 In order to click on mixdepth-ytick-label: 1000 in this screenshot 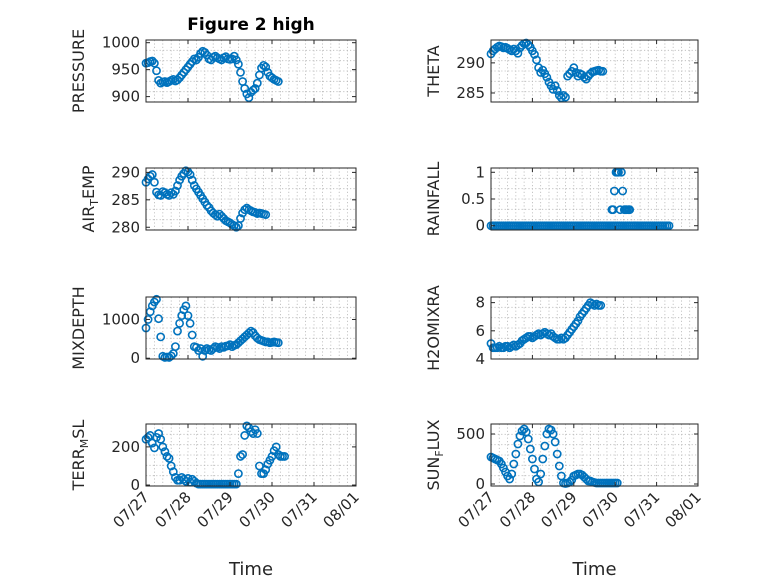, I will do `click(121, 319)`.